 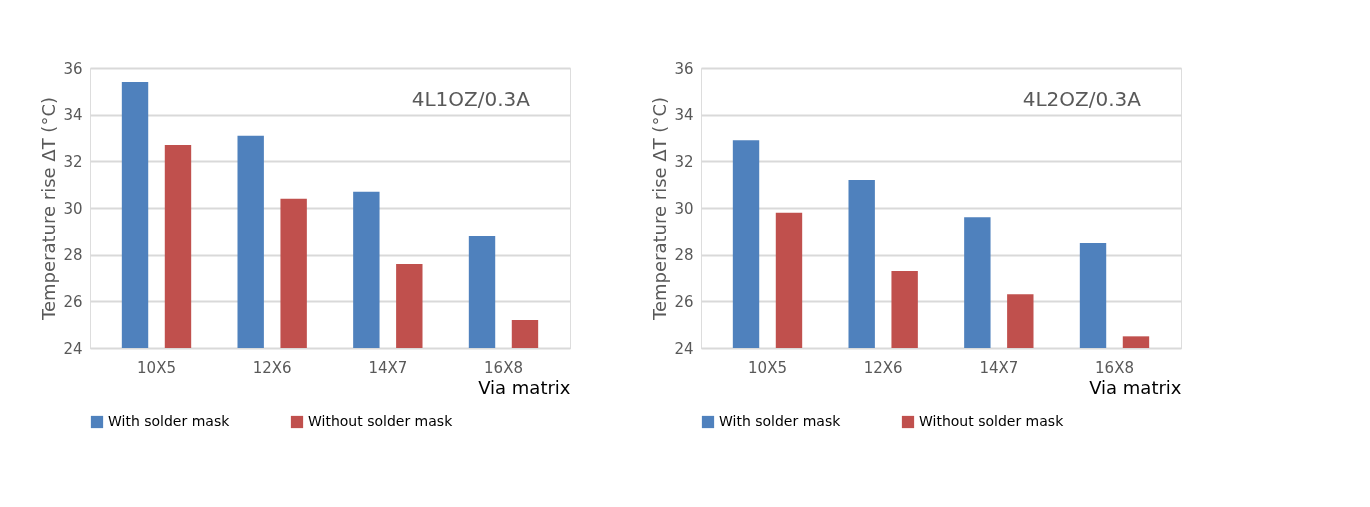 I want to click on annotation: 4L1OZ/0.3A, so click(x=471, y=99).